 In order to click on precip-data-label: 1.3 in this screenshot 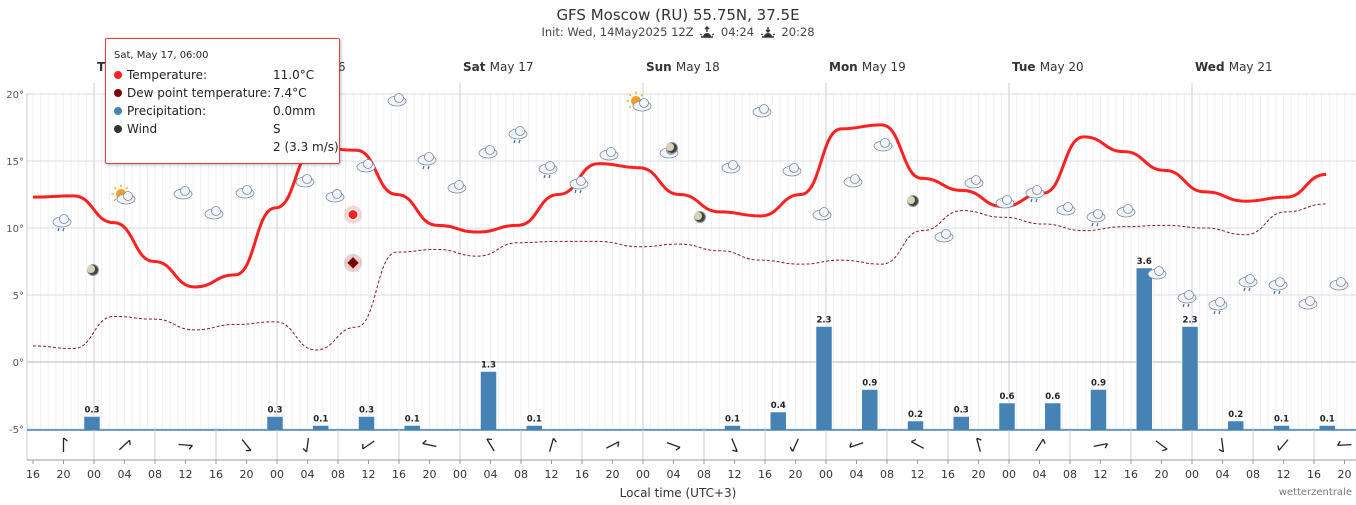, I will do `click(488, 366)`.